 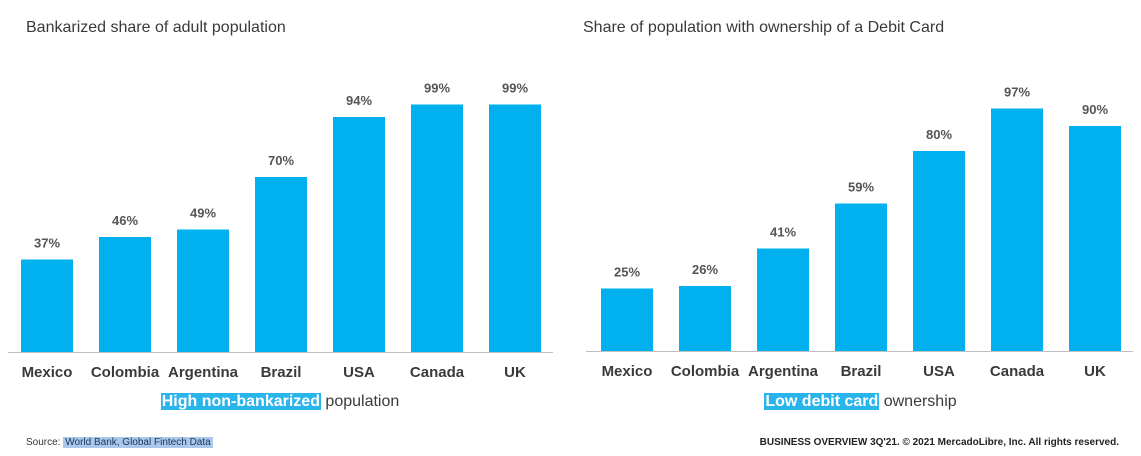 What do you see at coordinates (939, 134) in the screenshot?
I see `bar-value-label: 80%` at bounding box center [939, 134].